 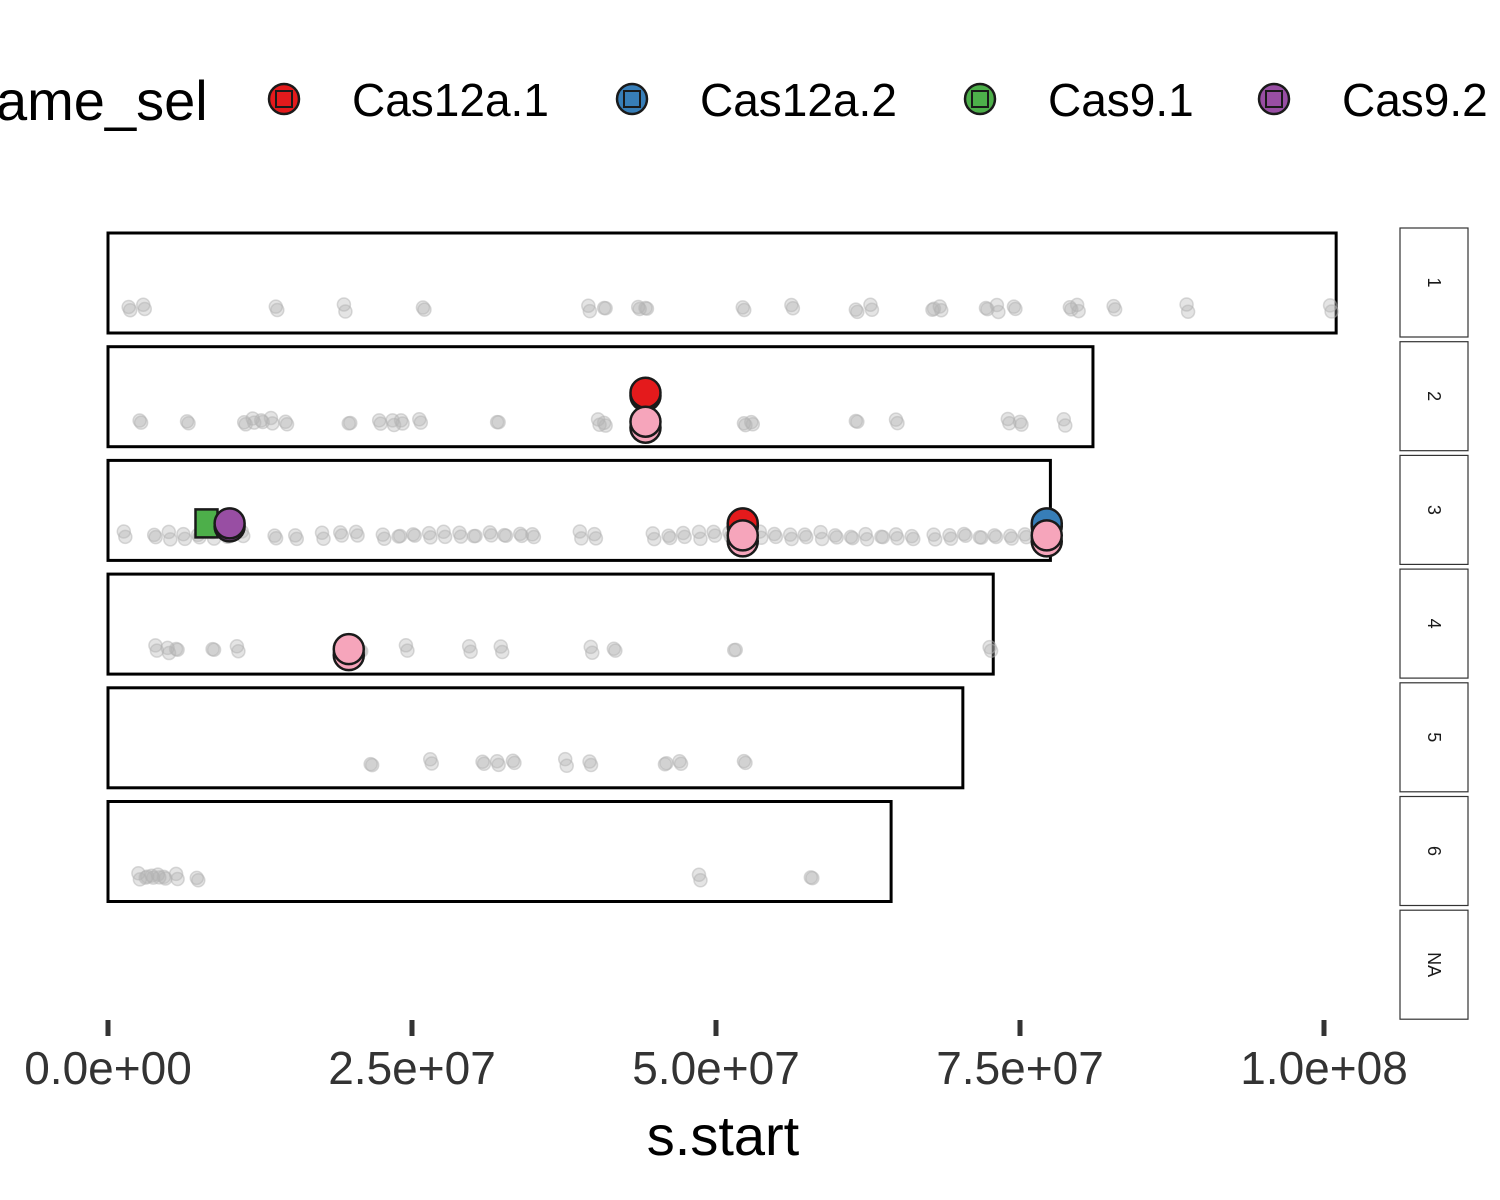 I want to click on legend: ame_sel Cas12a.1 Cas12a.2 Cas9.1 Cas9.2, so click(x=744, y=100).